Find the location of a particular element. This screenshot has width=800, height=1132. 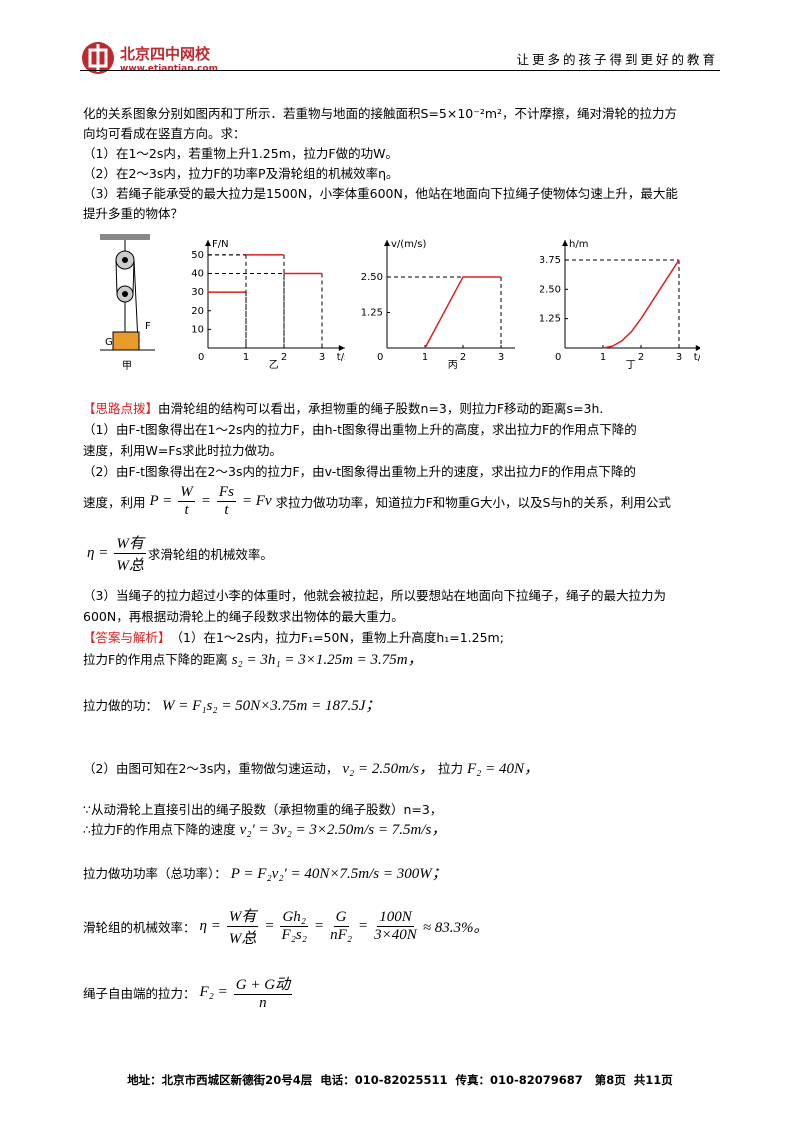

y-tick-label: 20 is located at coordinates (197, 311).